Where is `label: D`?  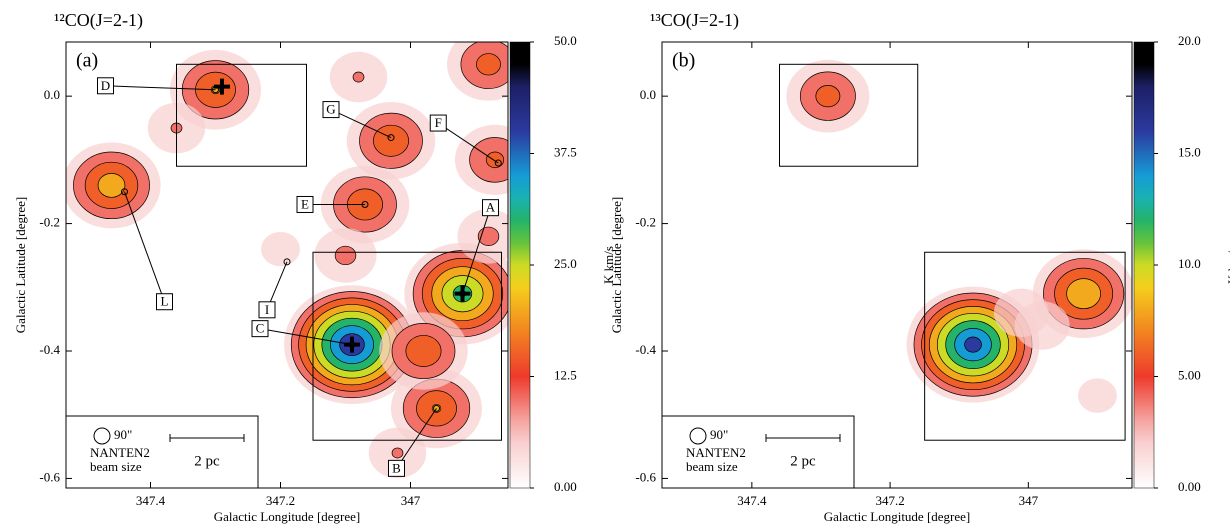
label: D is located at coordinates (105, 85).